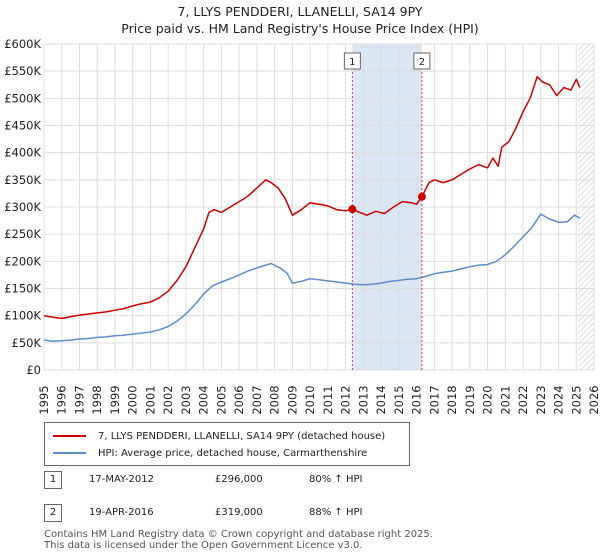  I want to click on chart-title: 7, LLYS PENDDERI, LLANELLI, SA14 9PY, so click(300, 11).